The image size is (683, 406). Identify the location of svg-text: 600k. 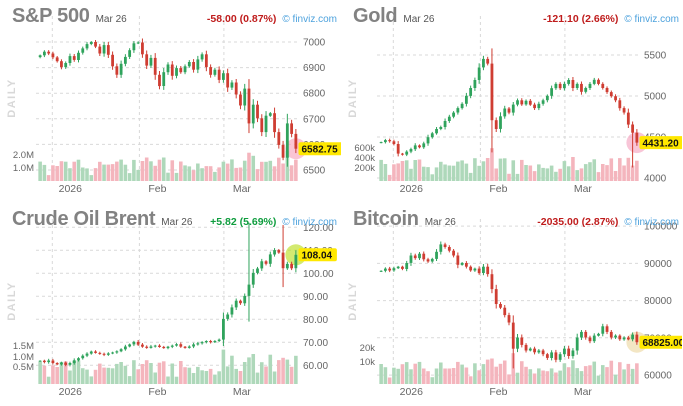
(364, 148).